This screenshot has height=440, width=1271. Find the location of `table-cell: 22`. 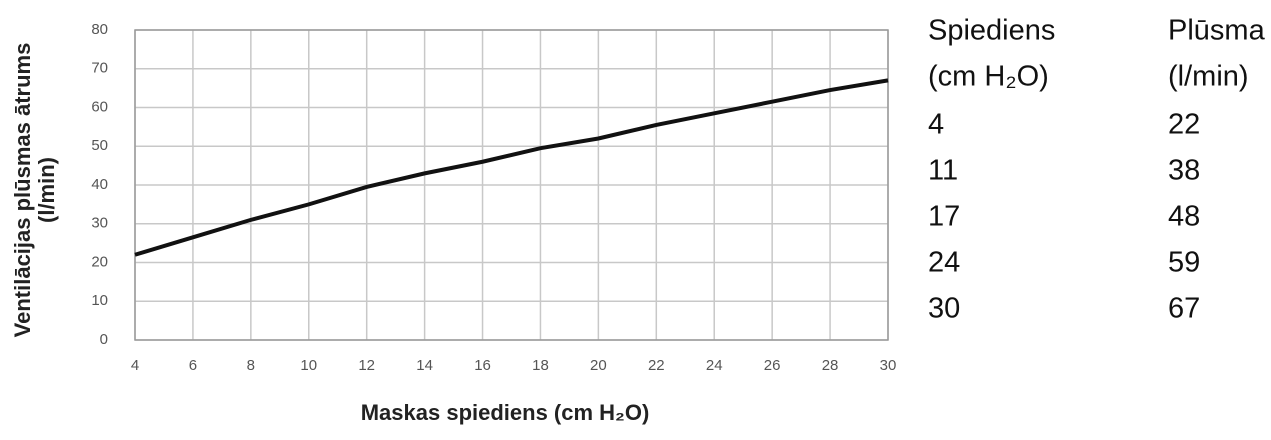

table-cell: 22 is located at coordinates (1184, 125).